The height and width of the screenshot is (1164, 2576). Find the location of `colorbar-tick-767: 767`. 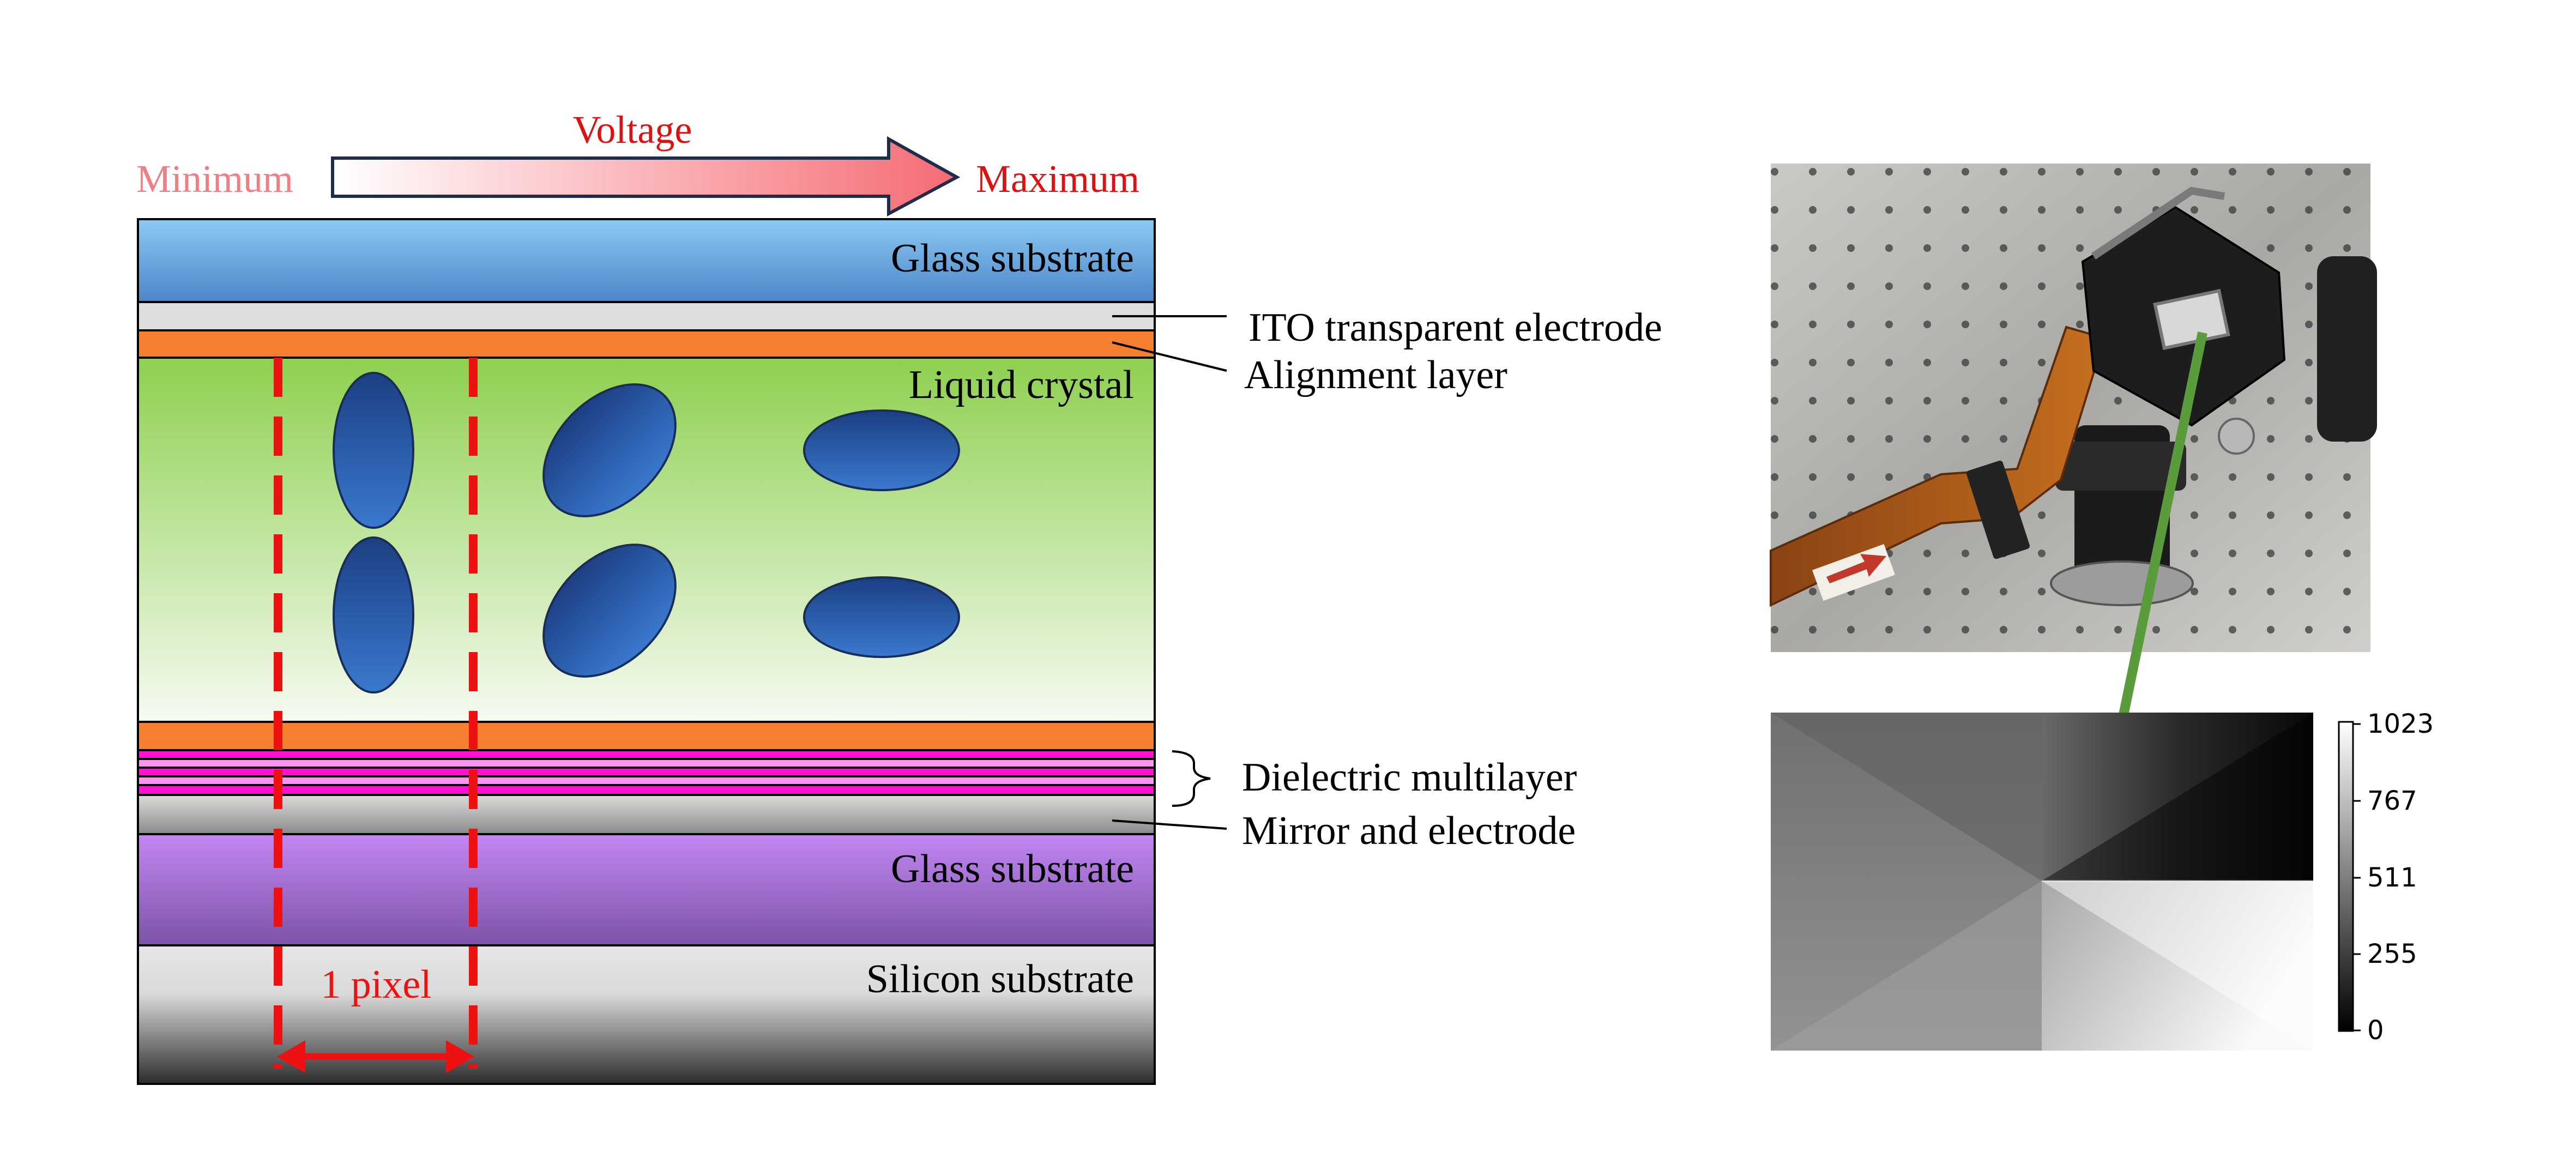

colorbar-tick-767: 767 is located at coordinates (2392, 801).